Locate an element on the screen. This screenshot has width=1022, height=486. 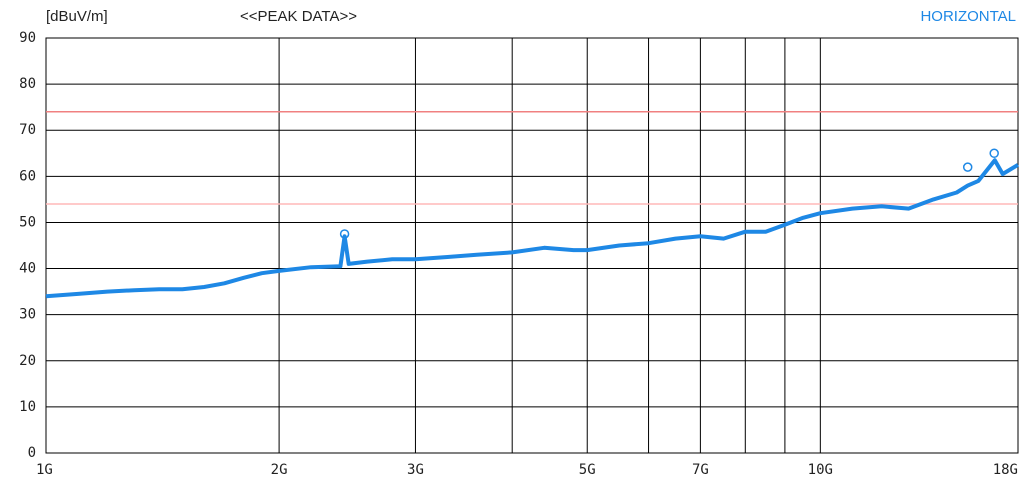
y-tick-label: 10 is located at coordinates (27, 407).